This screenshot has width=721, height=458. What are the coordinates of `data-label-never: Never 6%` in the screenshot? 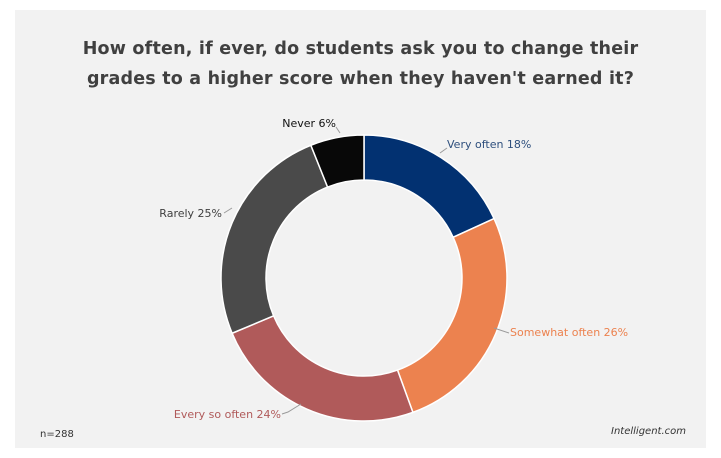 It's located at (309, 123).